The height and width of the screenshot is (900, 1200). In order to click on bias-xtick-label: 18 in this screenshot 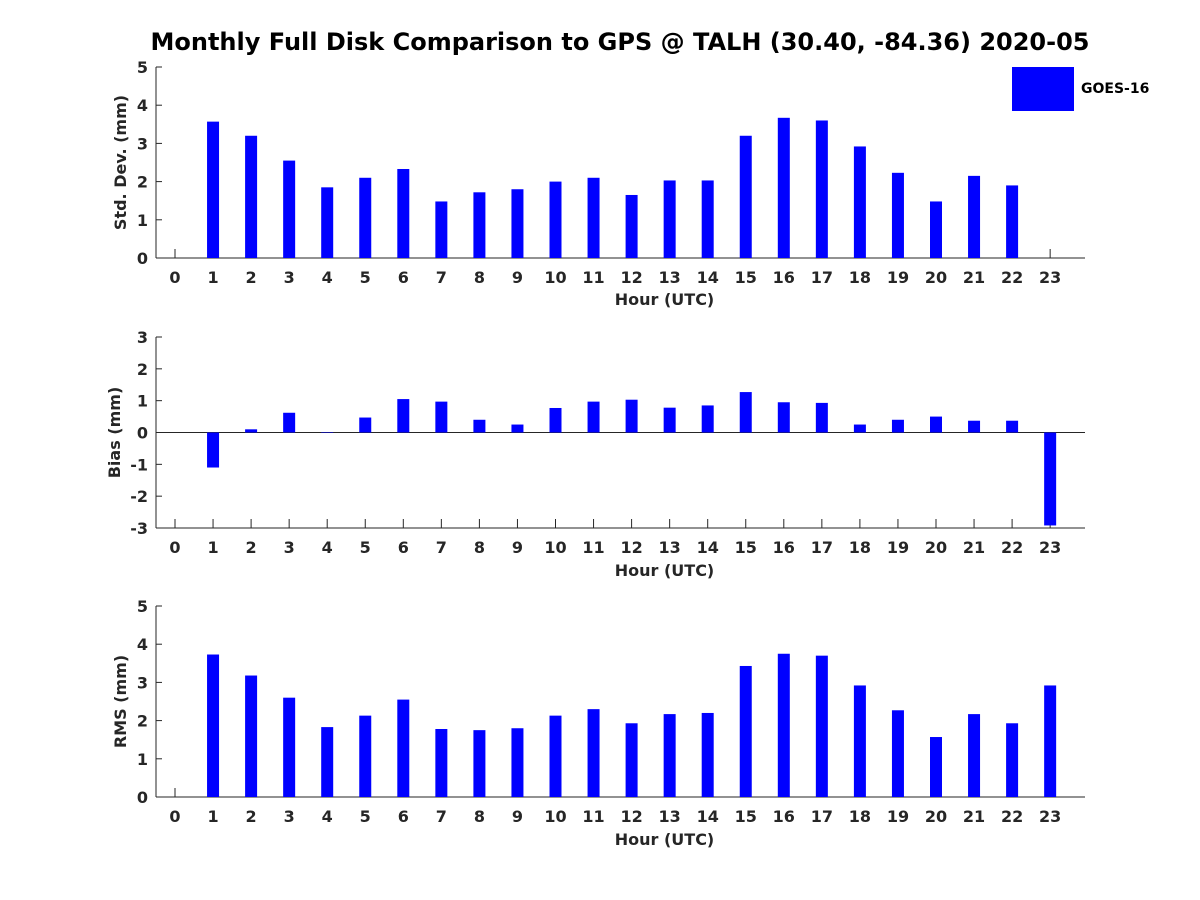, I will do `click(860, 547)`.